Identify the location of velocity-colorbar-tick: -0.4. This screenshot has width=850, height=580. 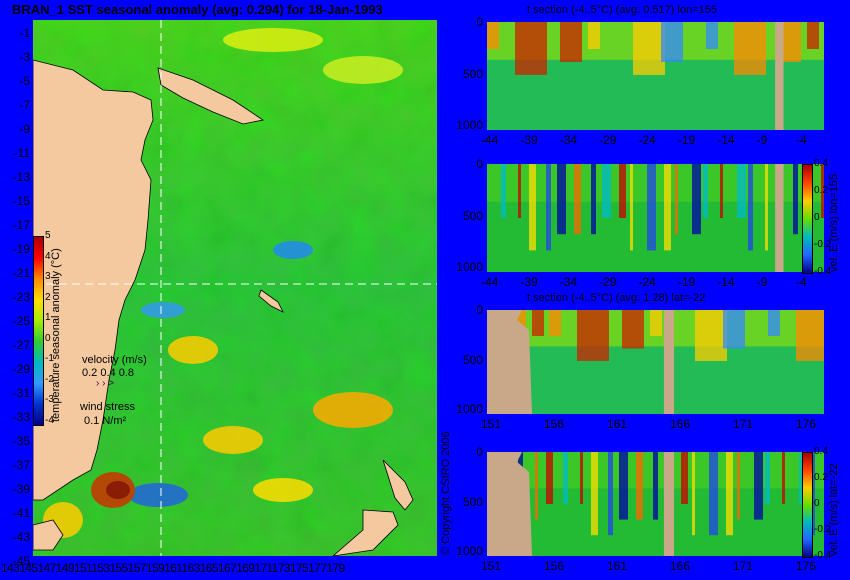
(823, 271).